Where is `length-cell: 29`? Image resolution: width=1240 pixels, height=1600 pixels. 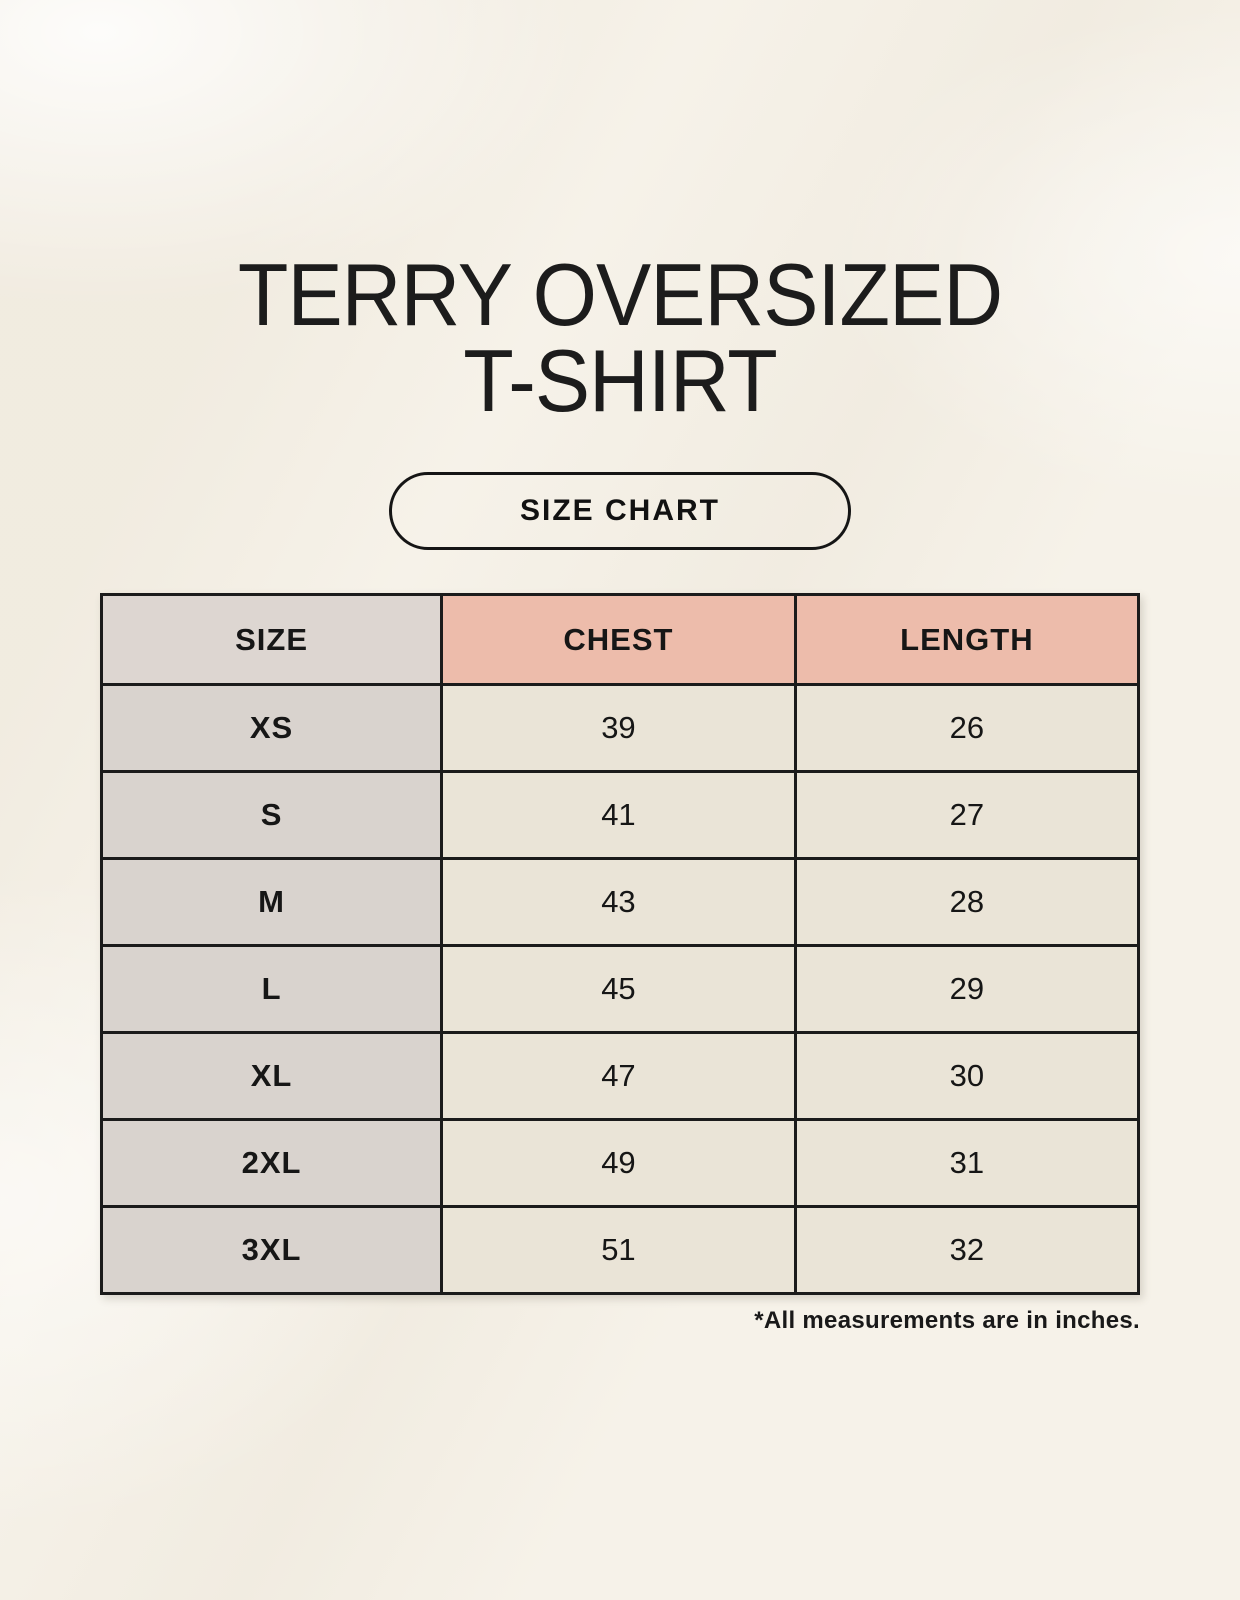
length-cell: 29 is located at coordinates (967, 989).